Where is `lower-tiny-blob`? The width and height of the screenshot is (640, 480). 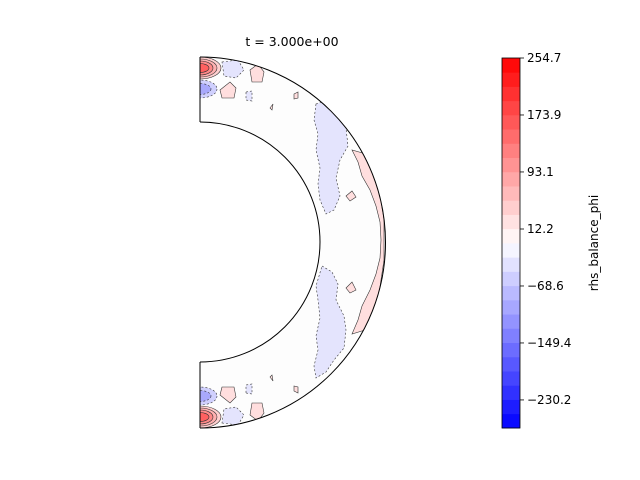
lower-tiny-blob is located at coordinates (296, 389).